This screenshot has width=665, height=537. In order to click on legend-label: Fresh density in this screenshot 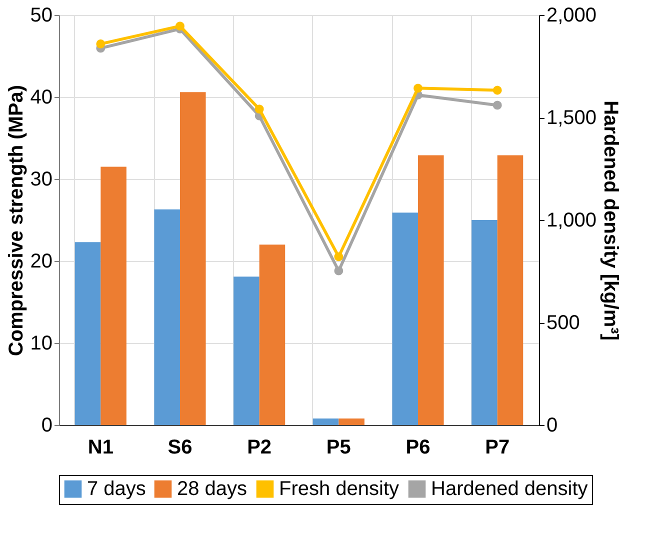, I will do `click(339, 489)`.